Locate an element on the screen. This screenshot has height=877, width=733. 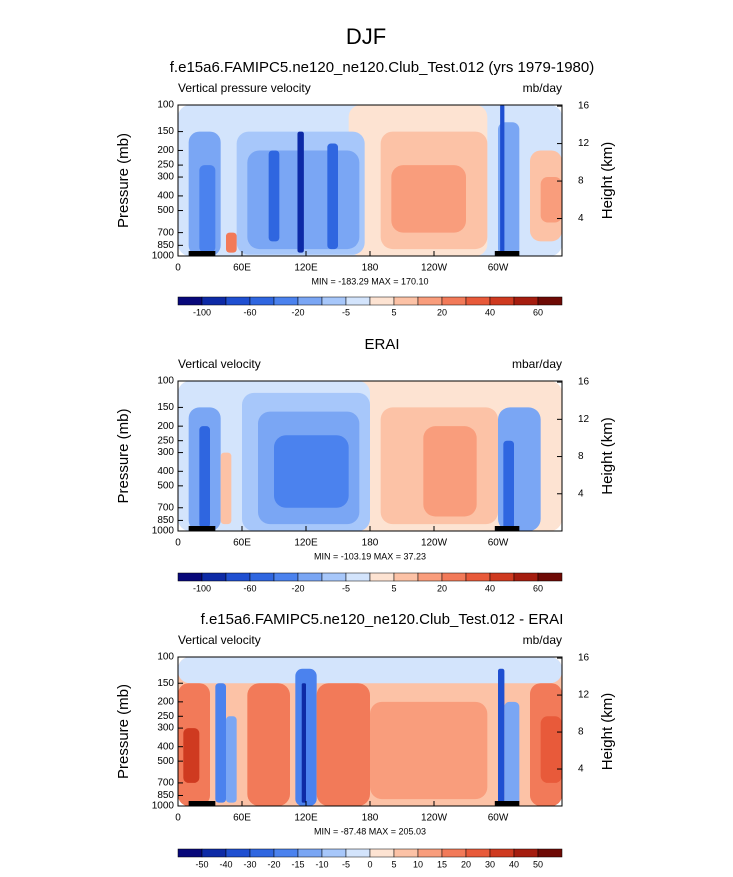
x-tick-label: 120E is located at coordinates (306, 268).